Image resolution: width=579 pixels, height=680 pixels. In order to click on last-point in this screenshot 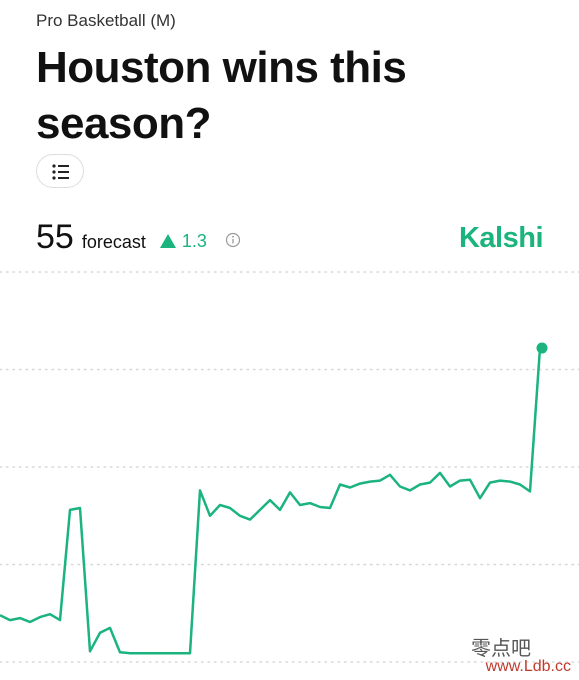, I will do `click(542, 348)`.